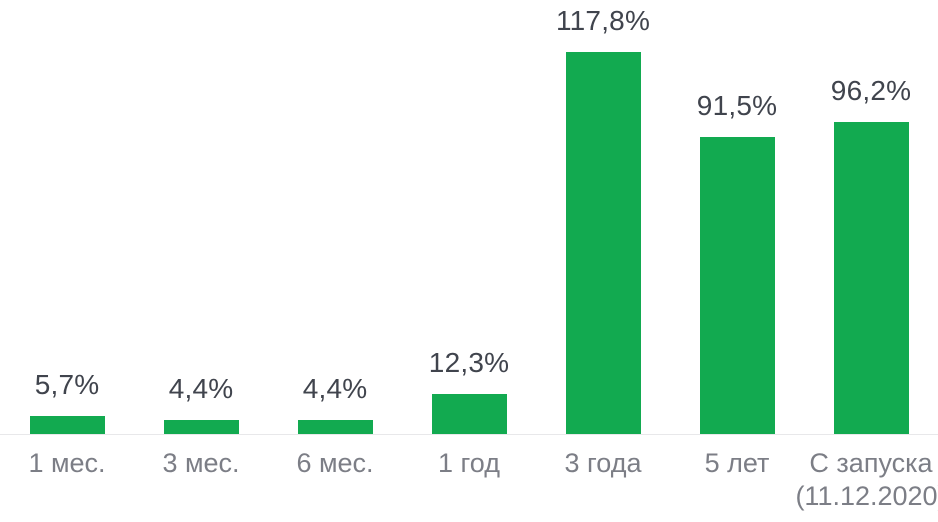 The height and width of the screenshot is (522, 938). I want to click on bar-zone: 96,2%, so click(871, 217).